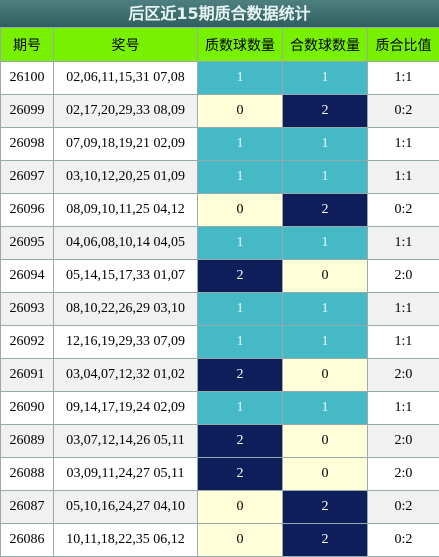 The height and width of the screenshot is (557, 439). I want to click on table-cell: 26089, so click(27, 441).